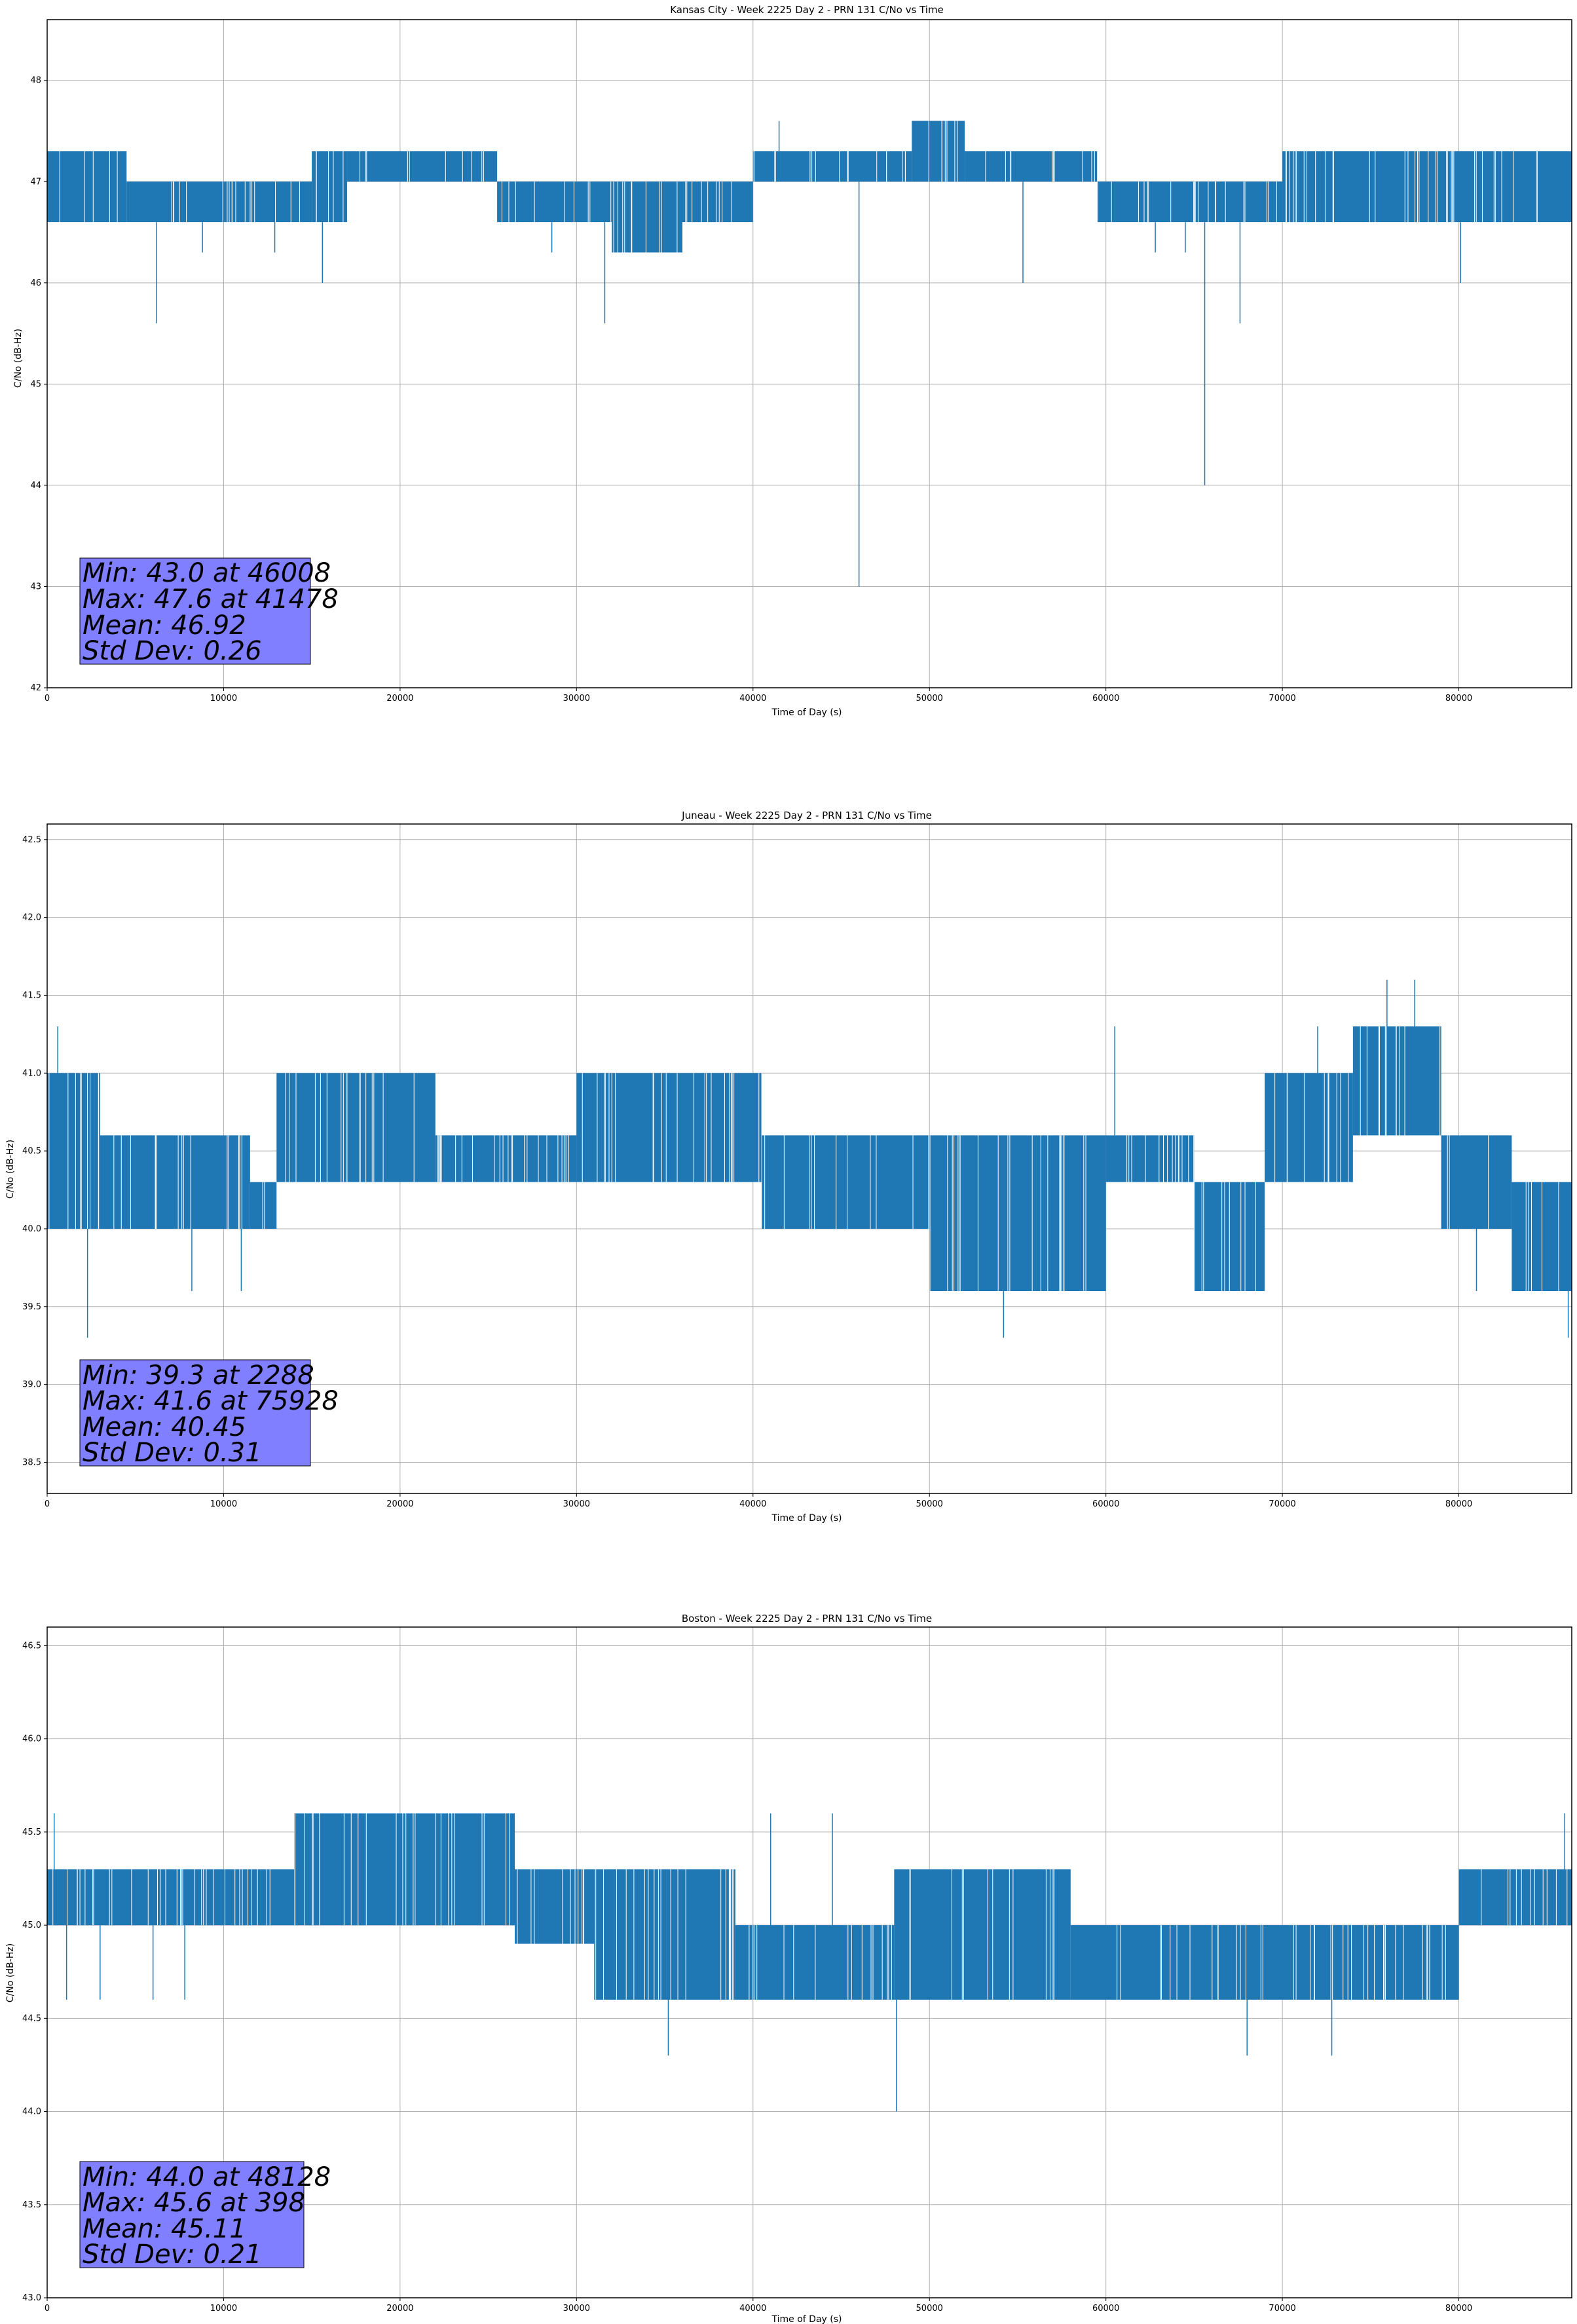  Describe the element at coordinates (31, 1307) in the screenshot. I see `y-tick-label: 39.5` at that location.